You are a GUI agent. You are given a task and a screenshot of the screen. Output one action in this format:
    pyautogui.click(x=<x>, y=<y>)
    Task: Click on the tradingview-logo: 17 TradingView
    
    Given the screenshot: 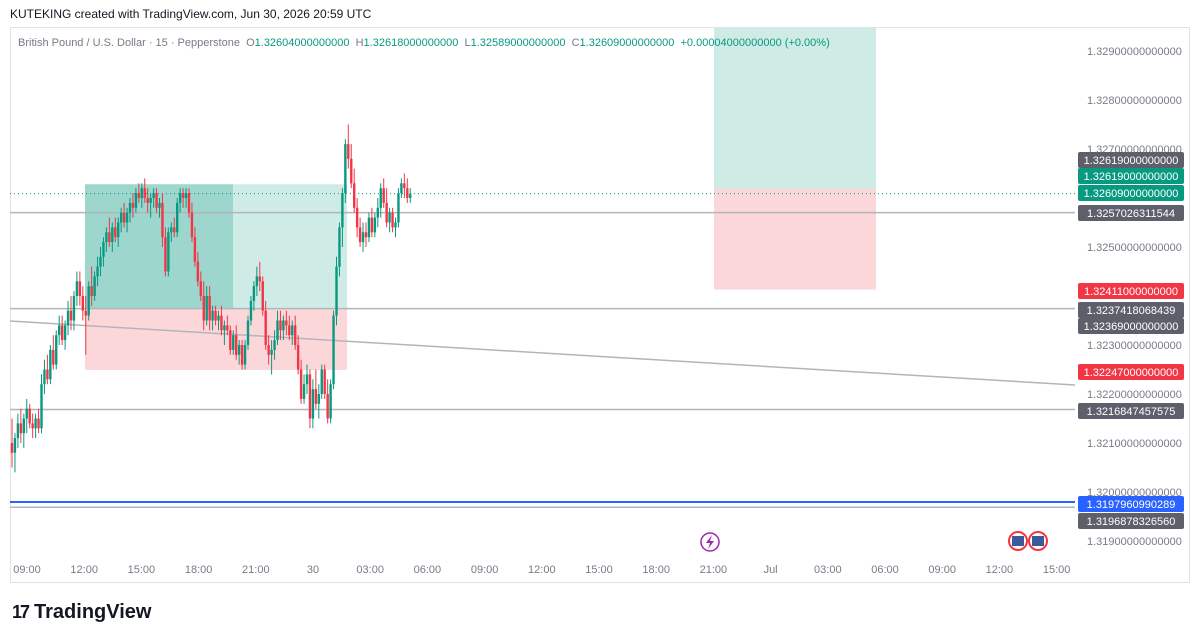 What is the action you would take?
    pyautogui.click(x=81, y=612)
    